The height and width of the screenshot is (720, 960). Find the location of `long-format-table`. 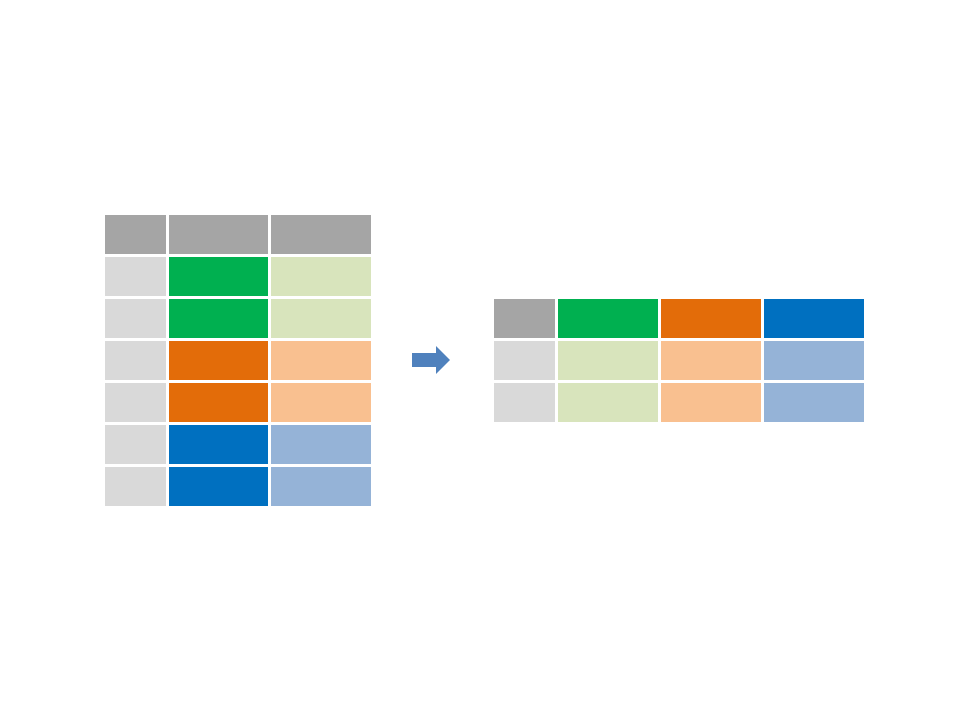

long-format-table is located at coordinates (238, 360).